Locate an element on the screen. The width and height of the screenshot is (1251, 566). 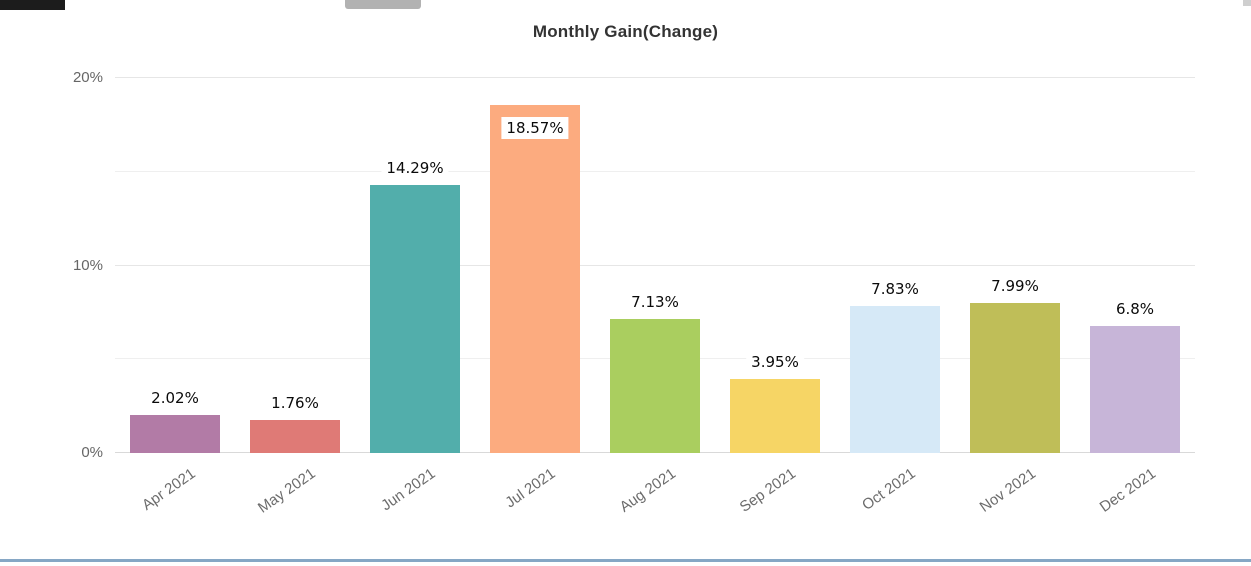
bar-jul-2021 is located at coordinates (535, 278).